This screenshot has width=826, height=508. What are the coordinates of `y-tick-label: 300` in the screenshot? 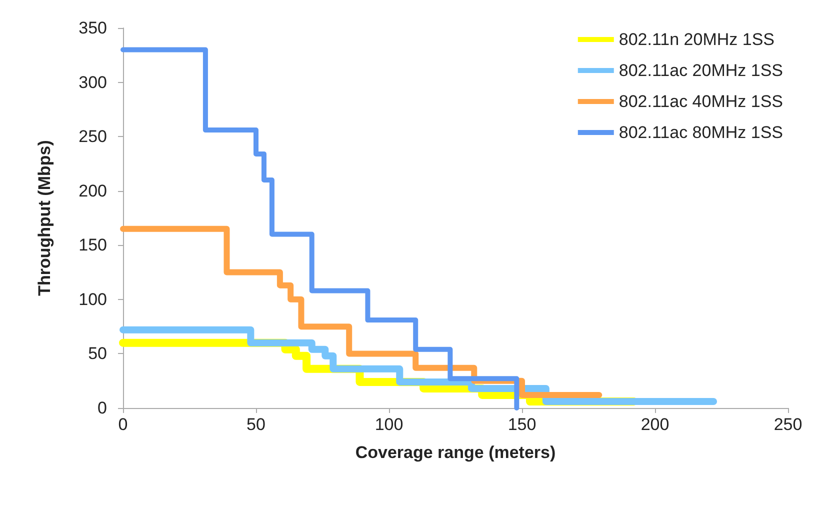 It's located at (92, 82).